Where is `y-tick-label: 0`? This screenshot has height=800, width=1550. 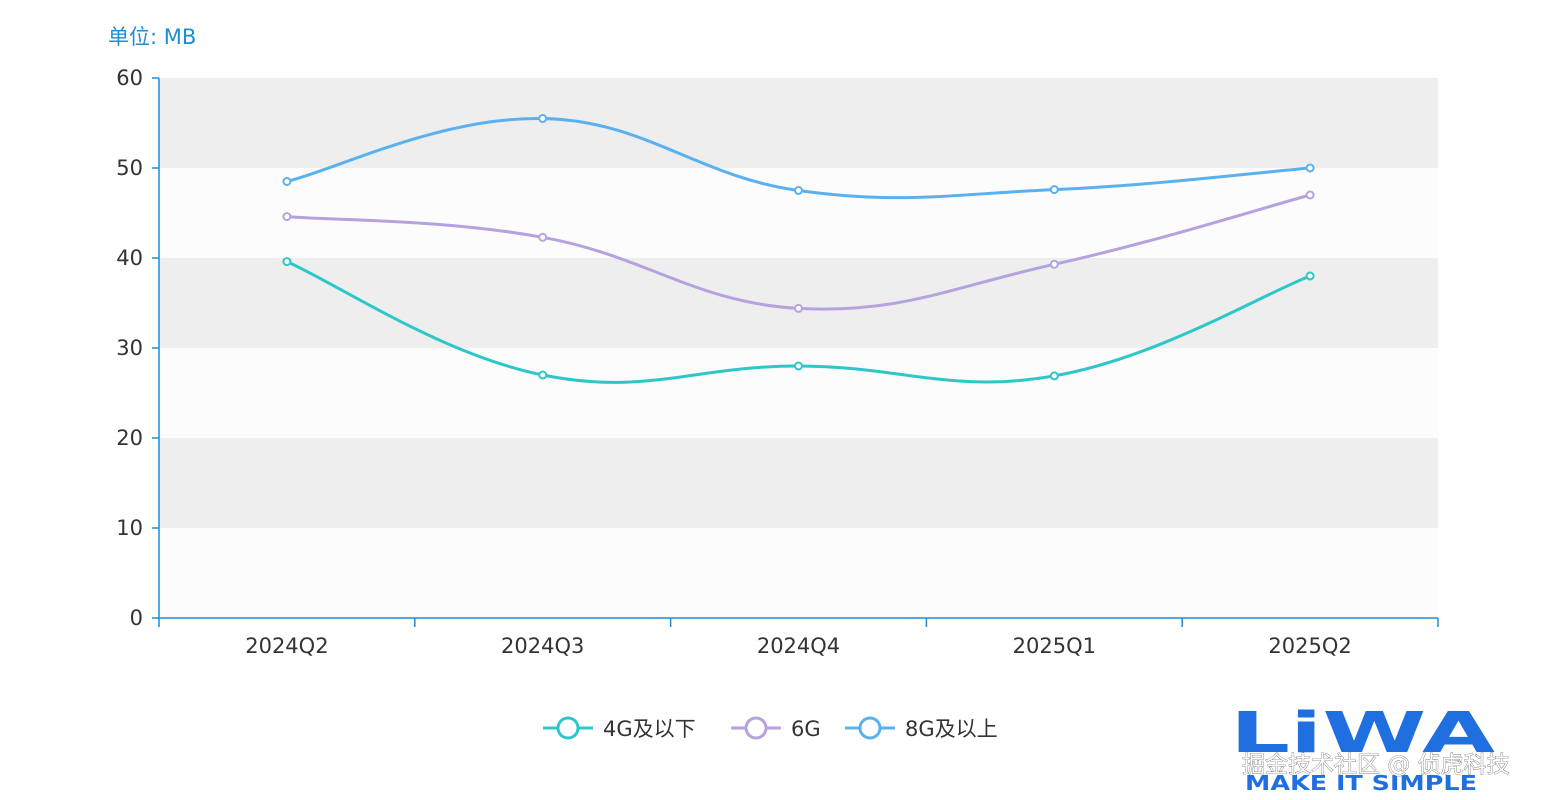
y-tick-label: 0 is located at coordinates (136, 618).